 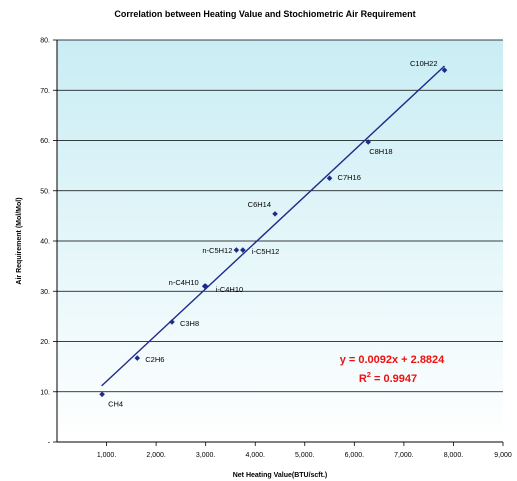 What do you see at coordinates (115, 403) in the screenshot?
I see `data-point-label: CH4` at bounding box center [115, 403].